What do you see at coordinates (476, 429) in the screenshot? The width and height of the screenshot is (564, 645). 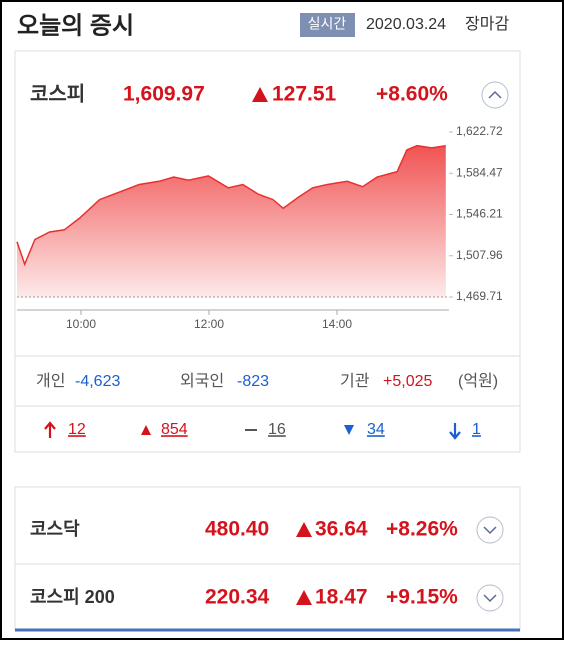 I see `count: 1` at bounding box center [476, 429].